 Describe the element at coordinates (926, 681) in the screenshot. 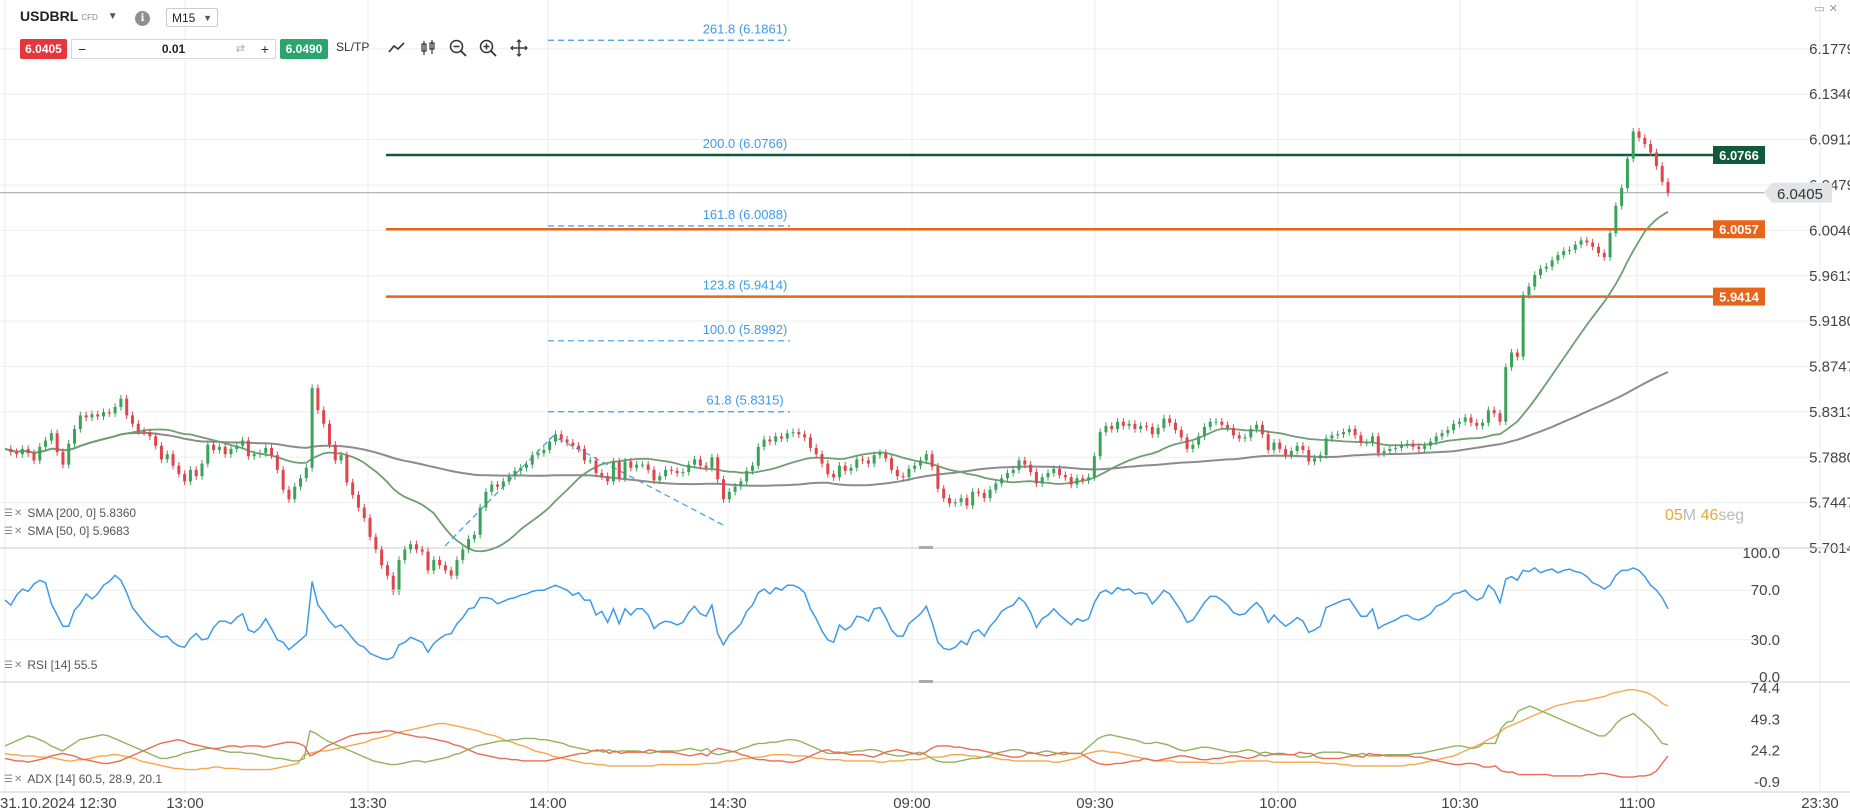

I see `pane-resize-handle` at that location.